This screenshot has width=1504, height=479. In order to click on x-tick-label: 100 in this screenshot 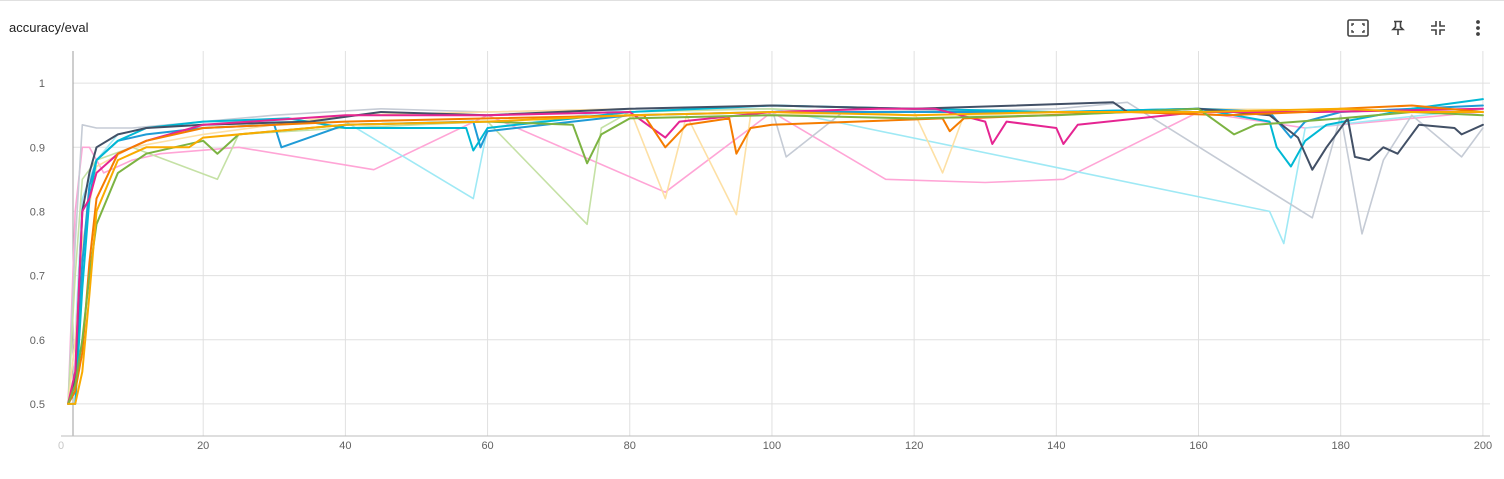, I will do `click(772, 446)`.